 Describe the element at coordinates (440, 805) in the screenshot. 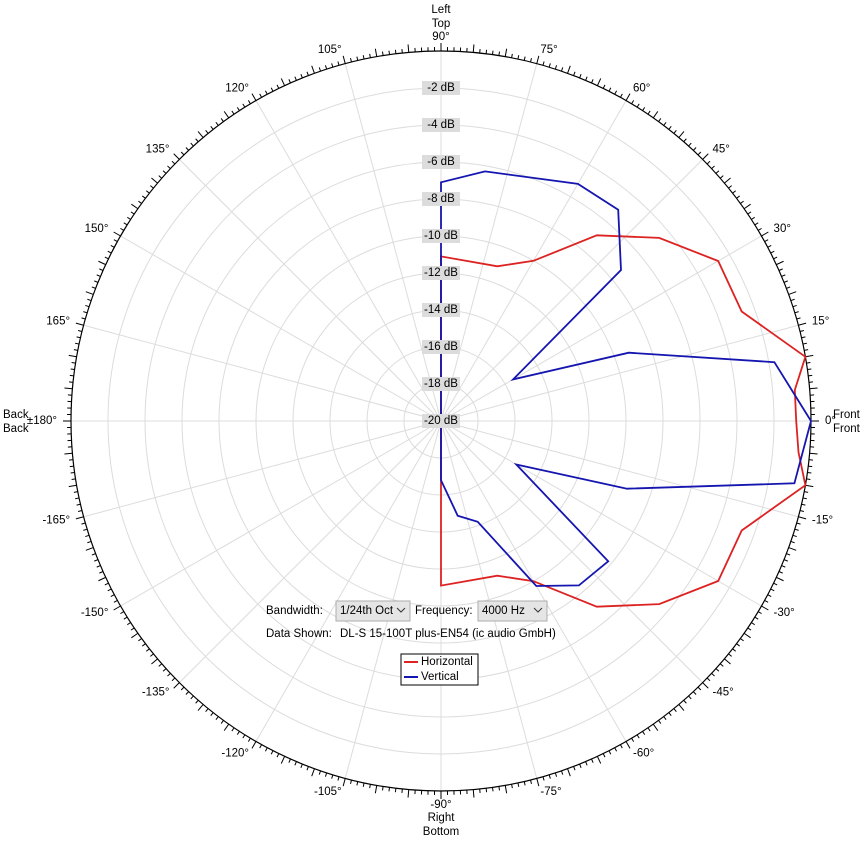

I see `angle-label: -90°` at that location.